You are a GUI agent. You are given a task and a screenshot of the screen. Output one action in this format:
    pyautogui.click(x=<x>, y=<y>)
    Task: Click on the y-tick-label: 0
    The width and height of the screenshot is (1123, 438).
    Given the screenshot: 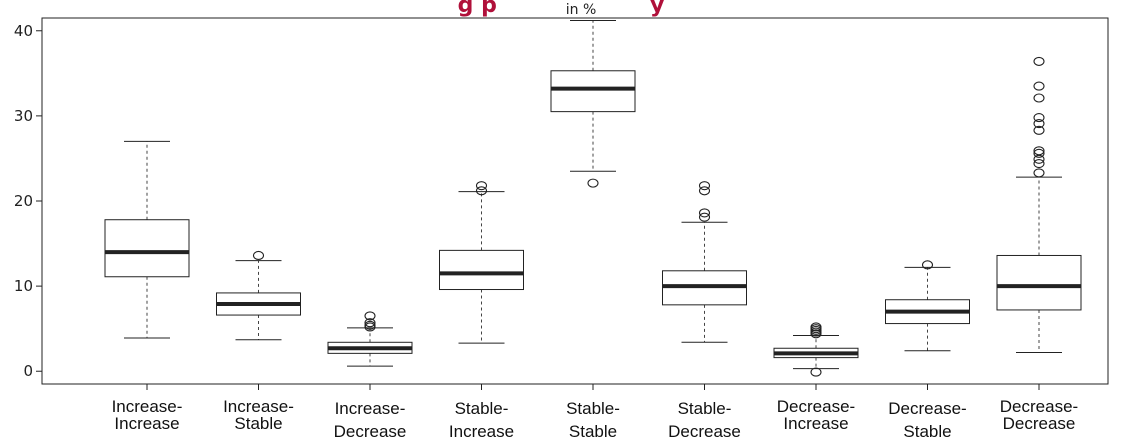 What is the action you would take?
    pyautogui.click(x=28, y=371)
    